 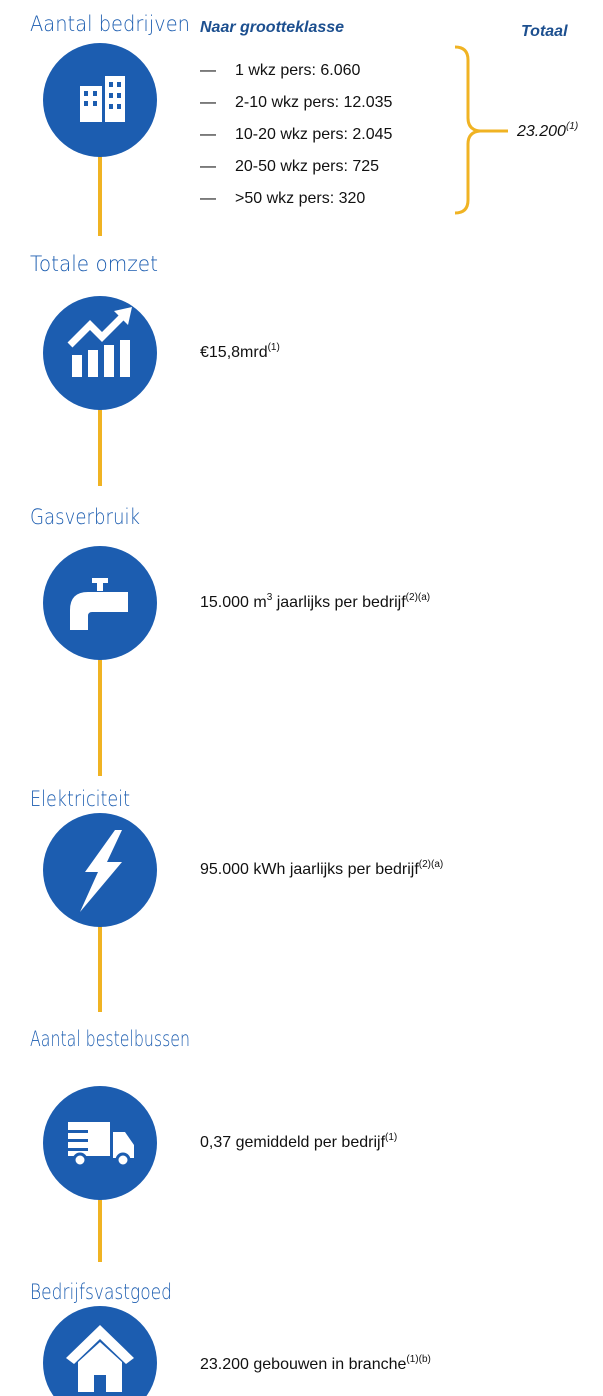 I want to click on text-run: €15,8mrd, so click(x=234, y=352).